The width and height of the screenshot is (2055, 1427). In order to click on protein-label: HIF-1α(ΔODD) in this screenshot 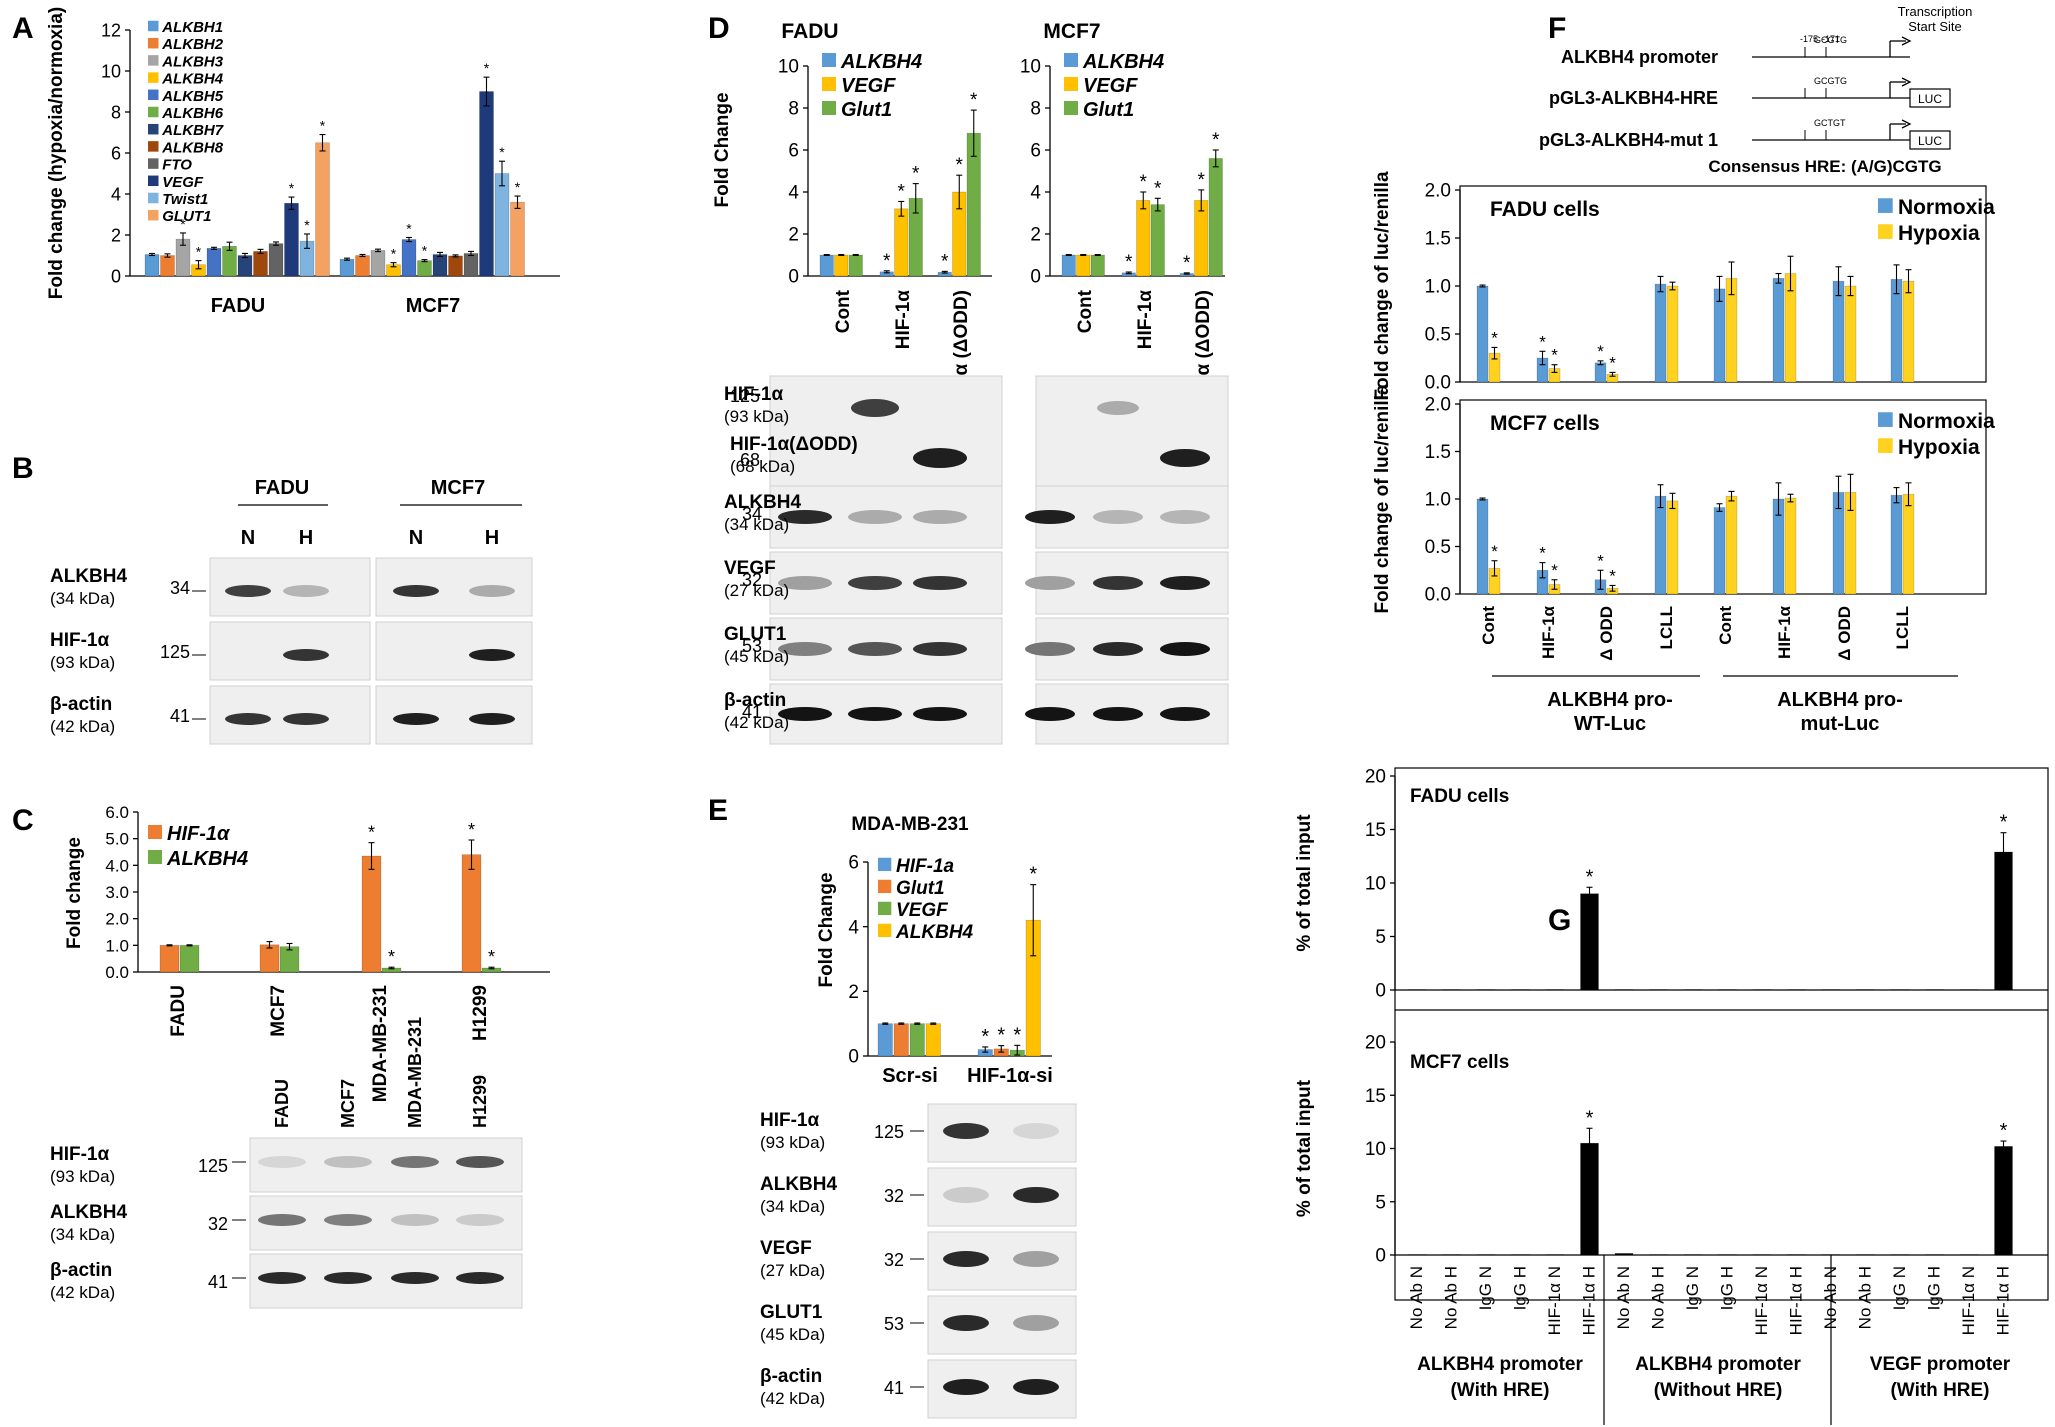, I will do `click(794, 444)`.